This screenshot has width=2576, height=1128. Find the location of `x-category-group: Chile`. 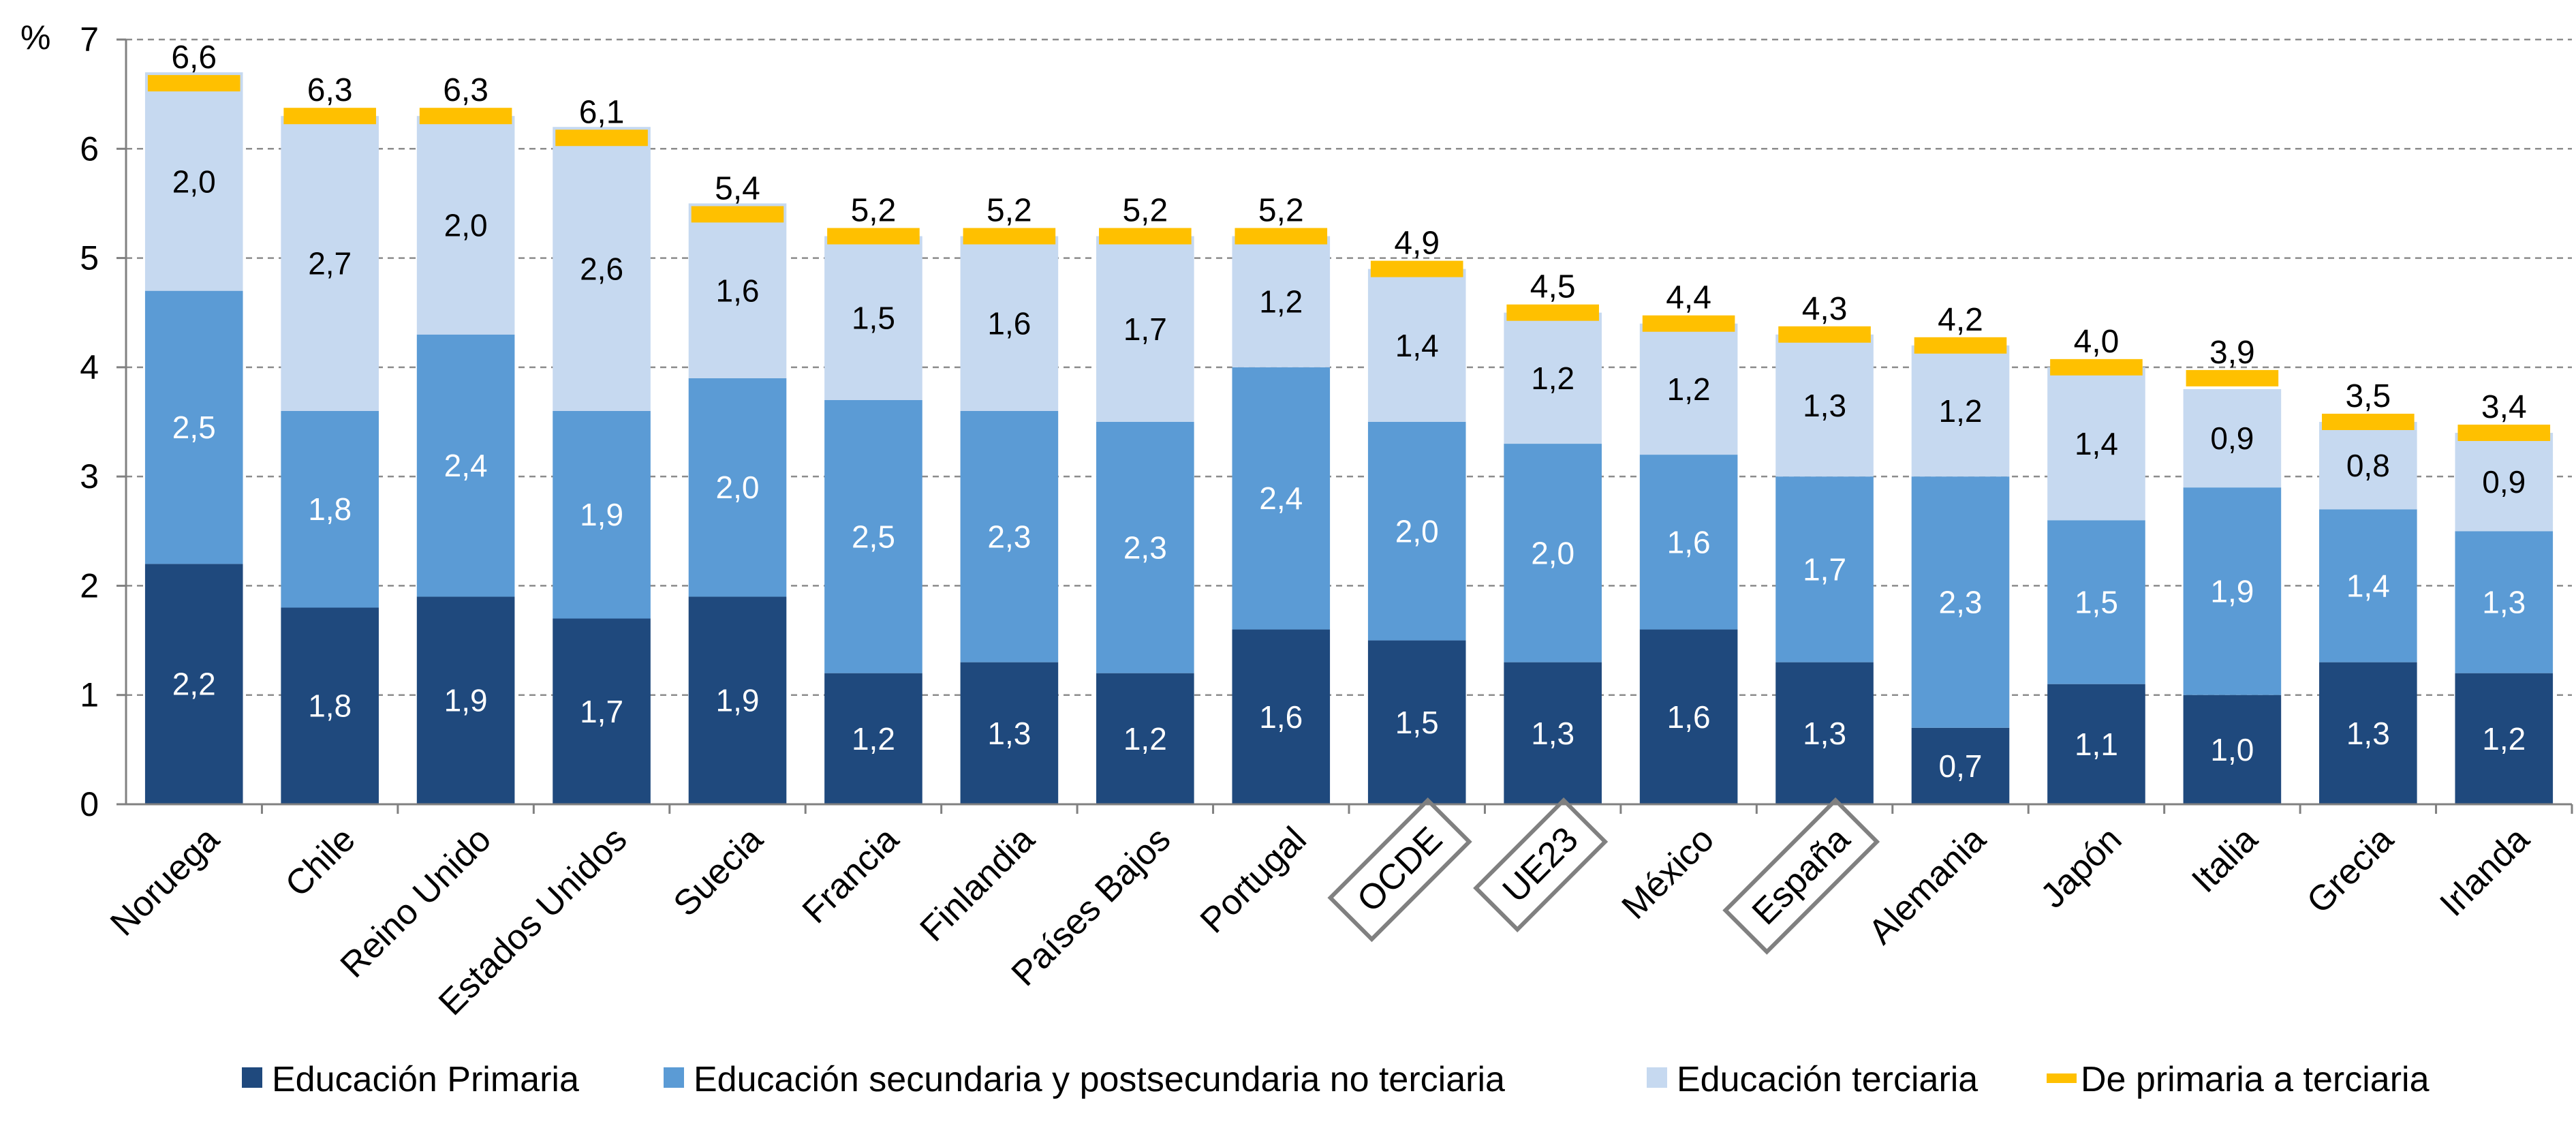

x-category-group: Chile is located at coordinates (320, 861).